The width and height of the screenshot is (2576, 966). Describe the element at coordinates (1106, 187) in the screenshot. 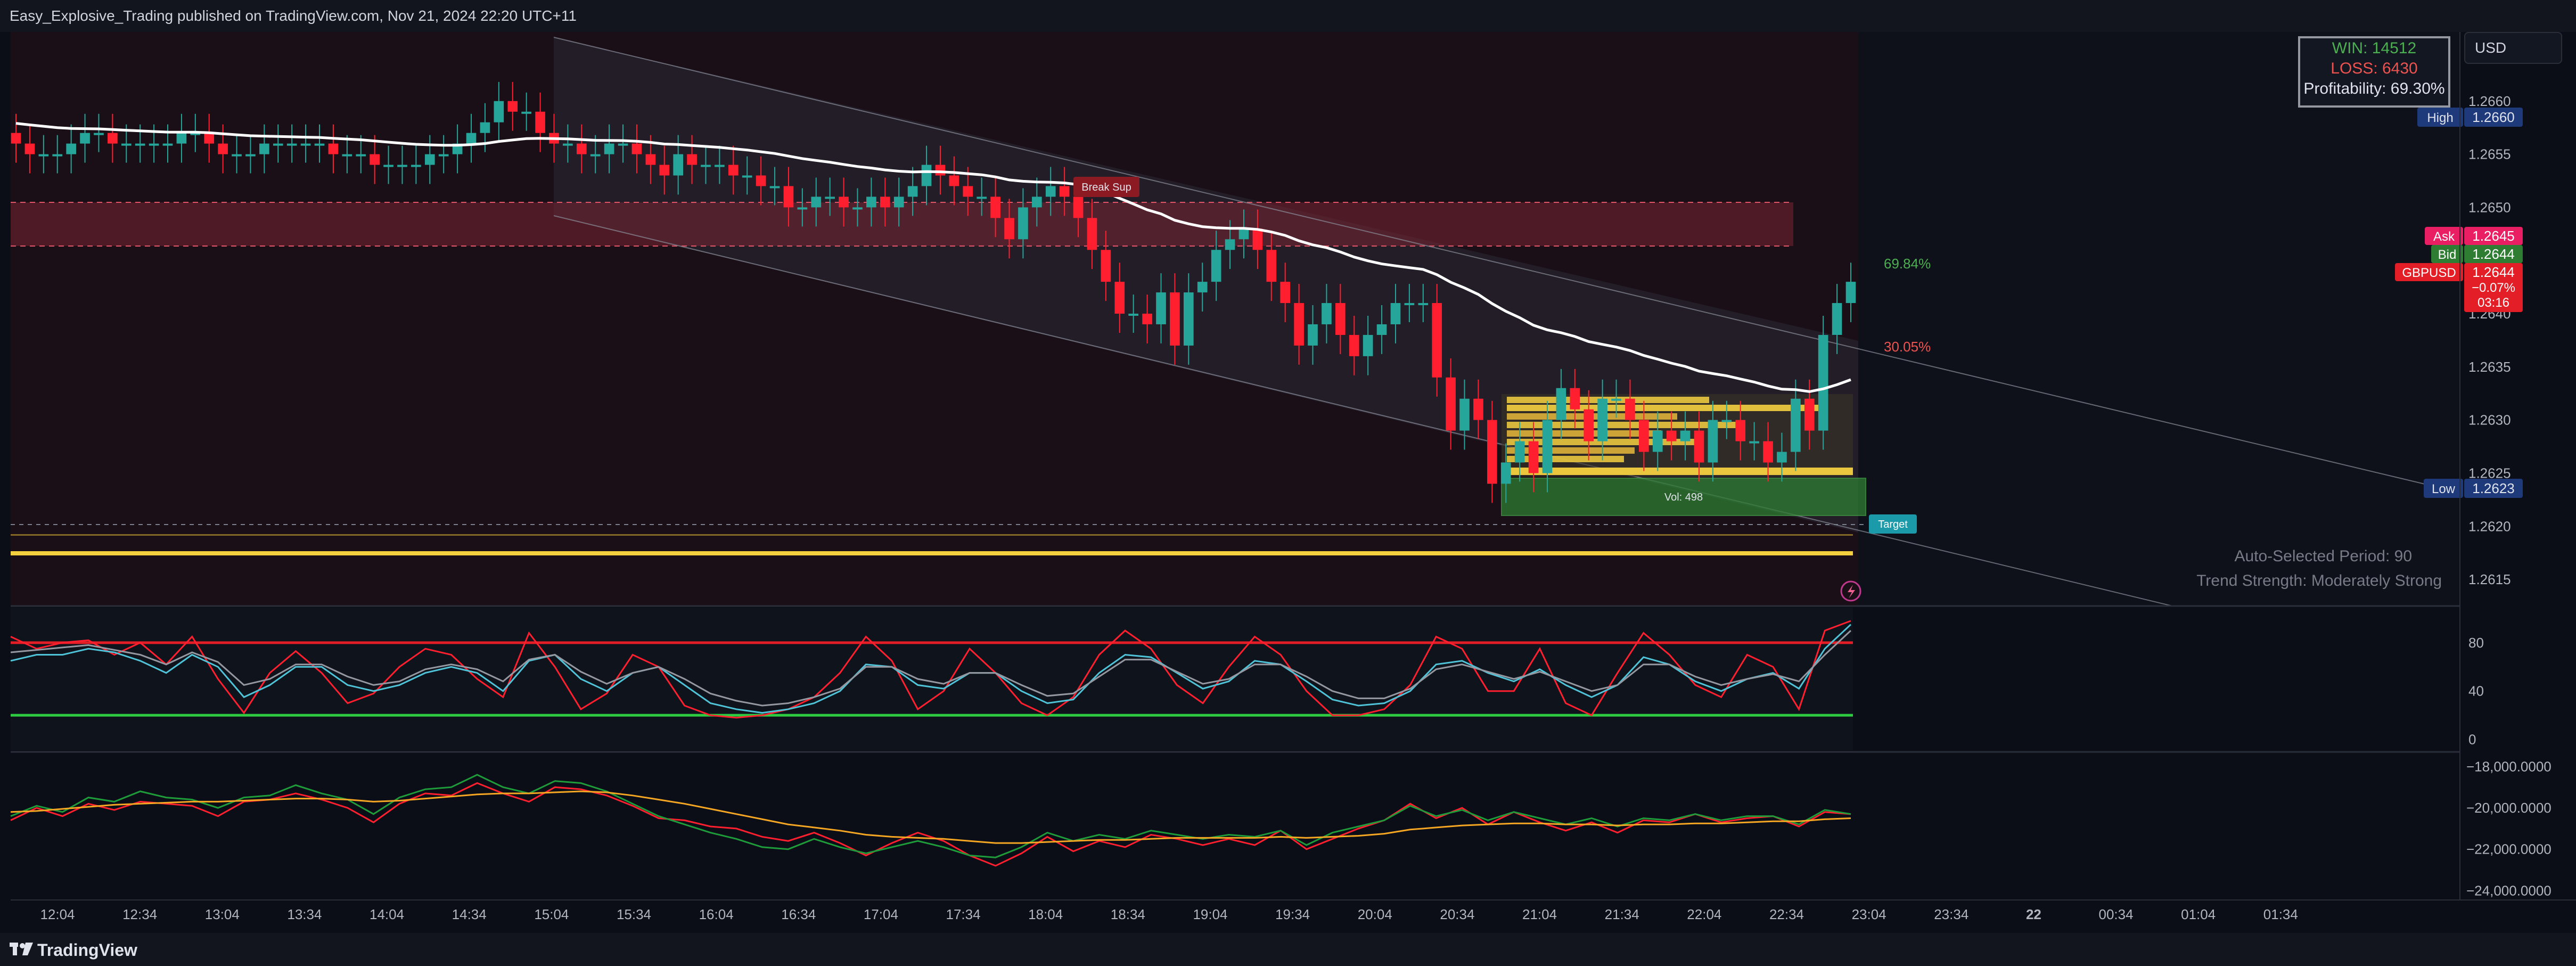

I see `break-sup-label: Break Sup` at that location.